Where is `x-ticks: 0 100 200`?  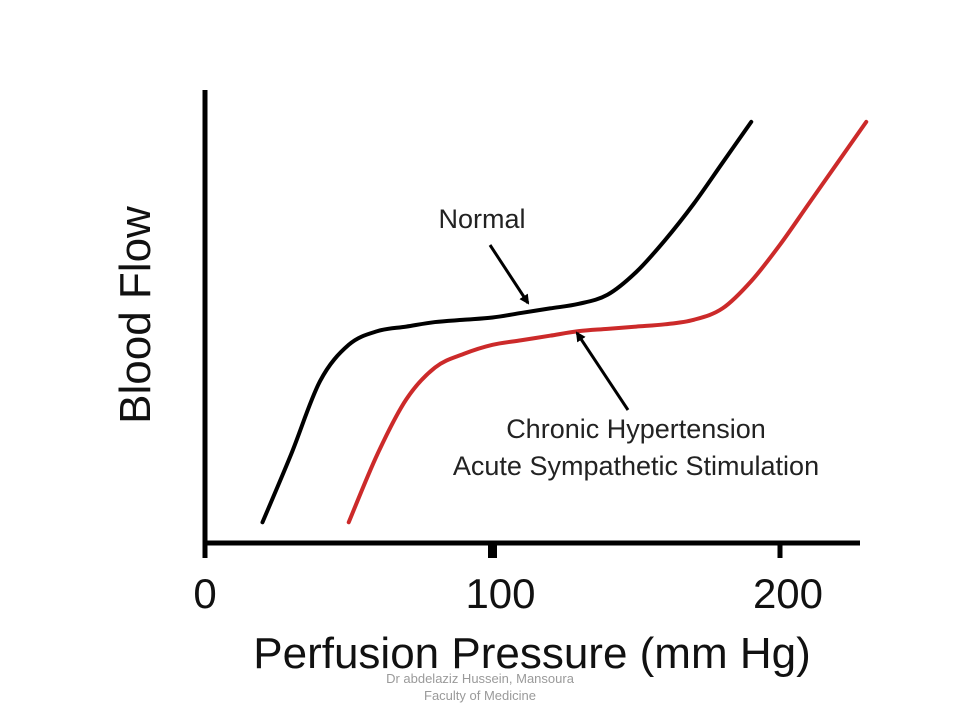 x-ticks: 0 100 200 is located at coordinates (508, 580).